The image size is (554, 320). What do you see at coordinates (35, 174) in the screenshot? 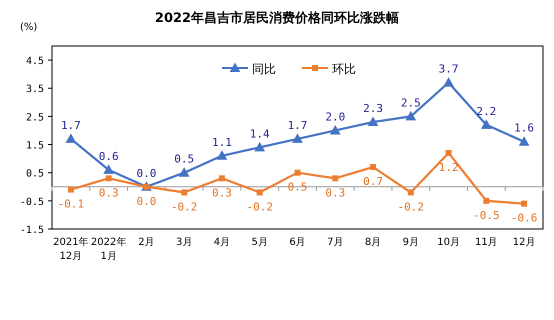
I see `y-tick-label: 0.5` at bounding box center [35, 174].